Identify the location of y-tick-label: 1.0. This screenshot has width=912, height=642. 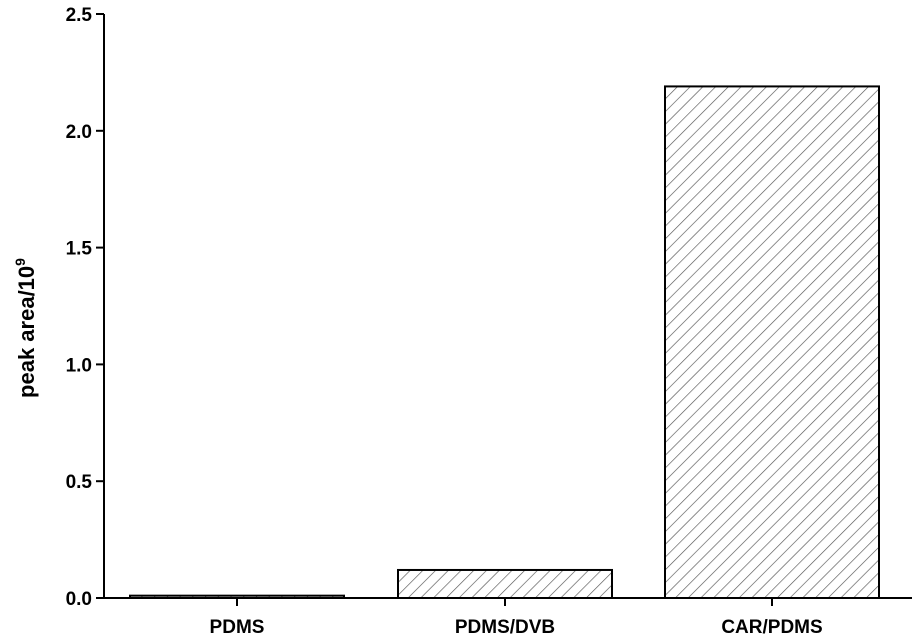
(79, 365).